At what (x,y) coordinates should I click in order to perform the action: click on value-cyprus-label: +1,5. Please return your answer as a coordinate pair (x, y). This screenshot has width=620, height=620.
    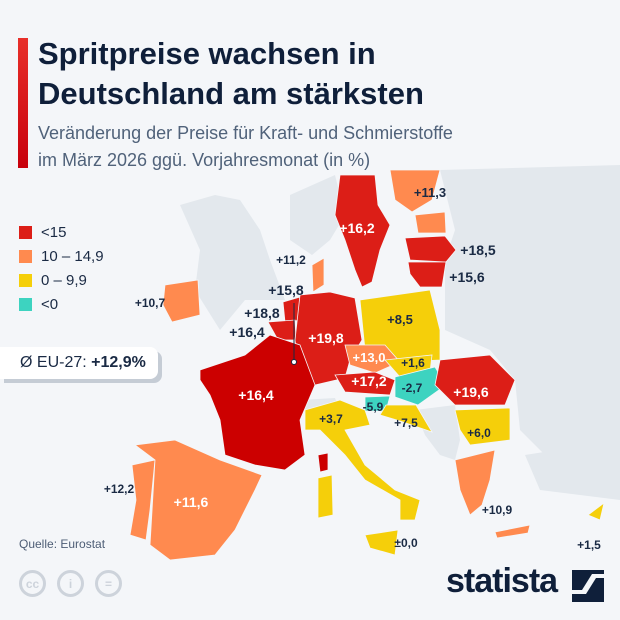
    Looking at the image, I should click on (589, 545).